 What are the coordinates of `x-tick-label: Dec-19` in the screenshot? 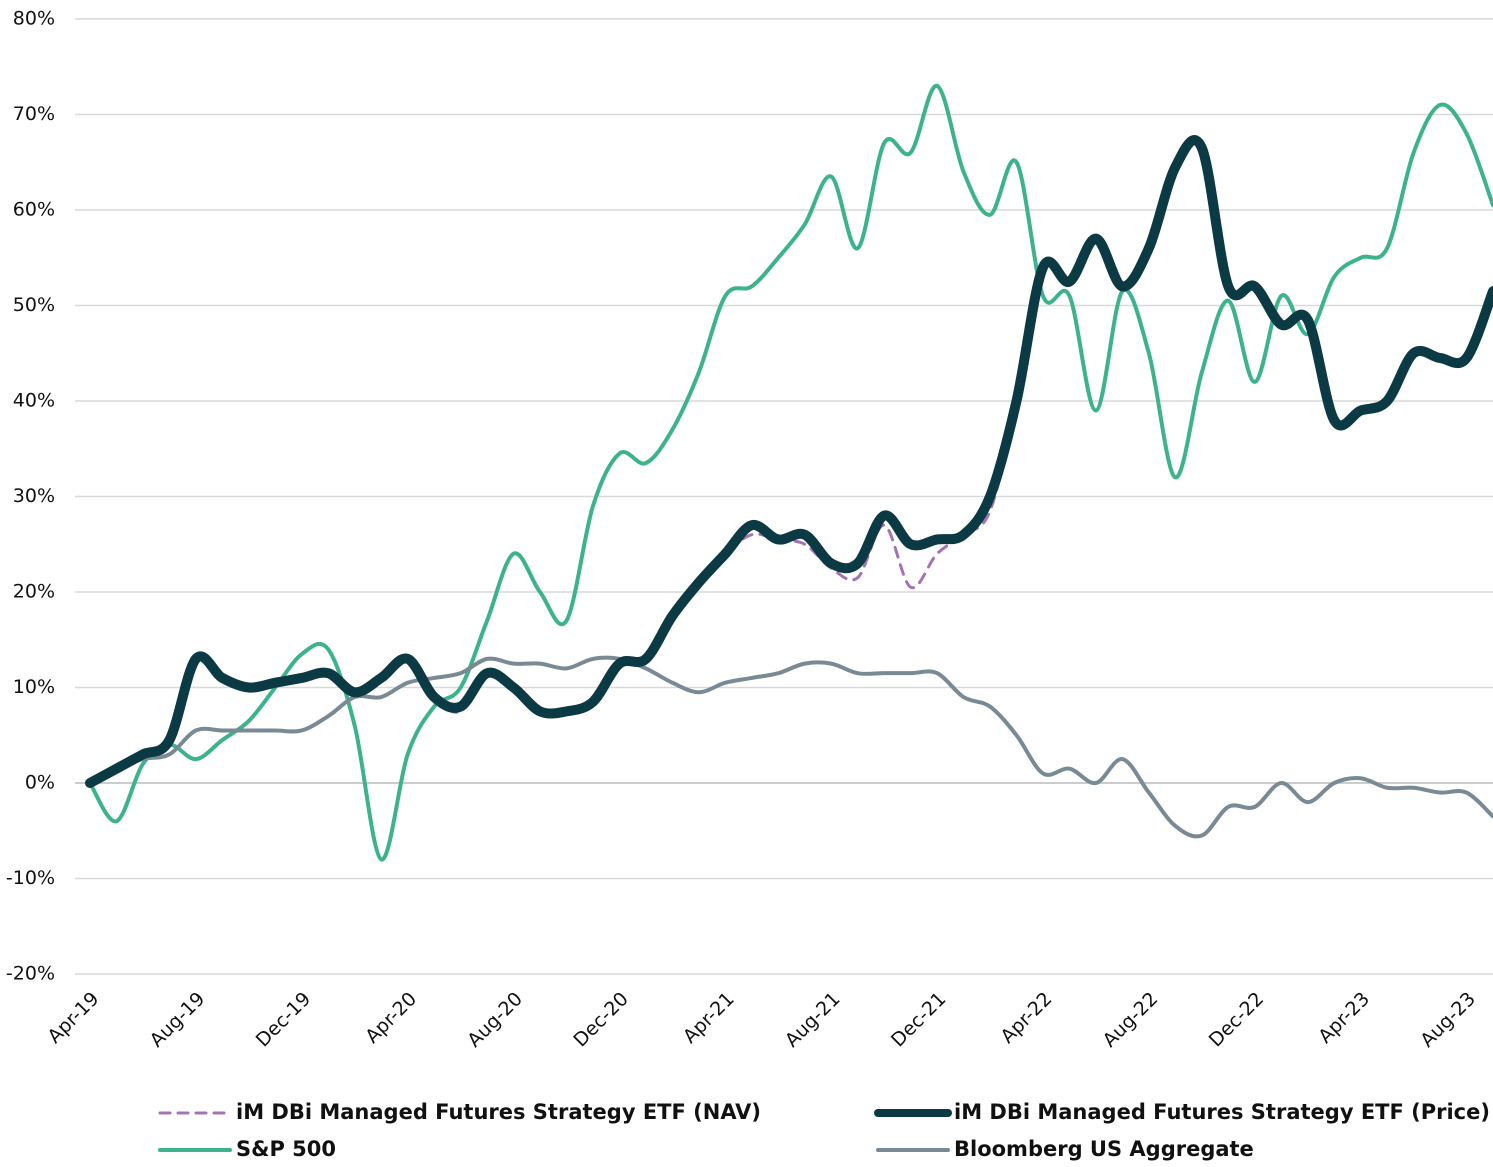 It's located at (284, 1020).